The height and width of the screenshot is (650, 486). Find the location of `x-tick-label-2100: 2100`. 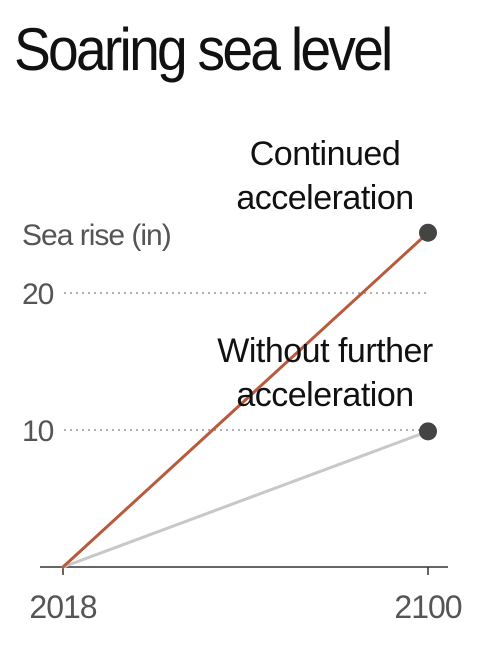

x-tick-label-2100: 2100 is located at coordinates (427, 607).